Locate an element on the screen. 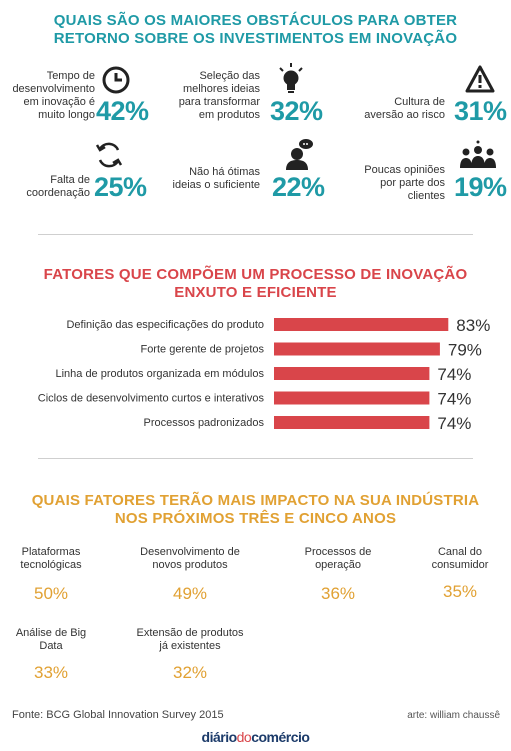  bar-value-4: 74% is located at coordinates (454, 399).